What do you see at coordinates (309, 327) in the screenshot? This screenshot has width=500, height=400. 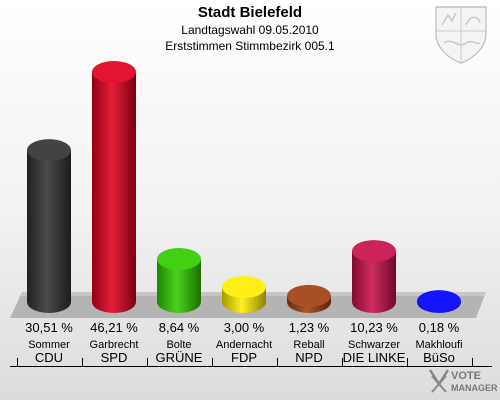 I see `value-label: 1,23 %` at bounding box center [309, 327].